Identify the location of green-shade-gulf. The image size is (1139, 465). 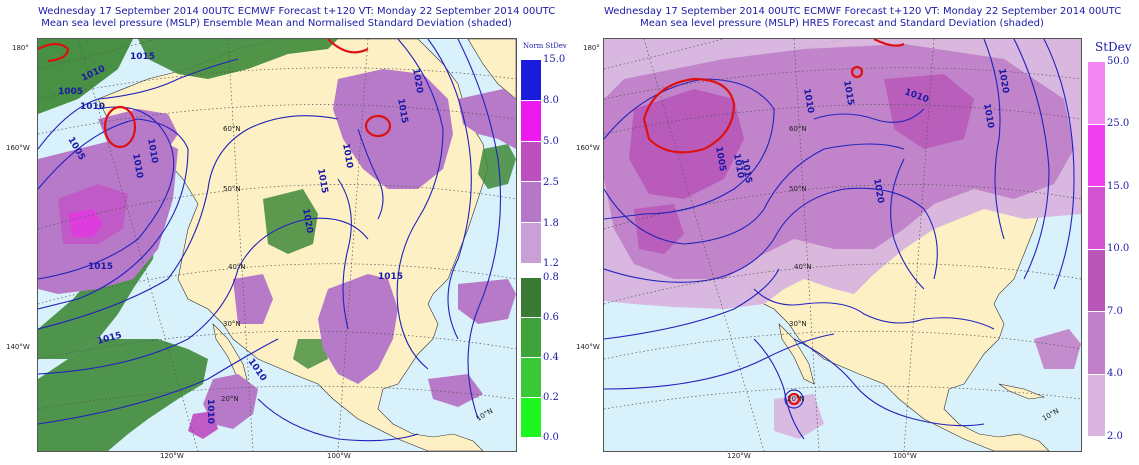
(310, 354).